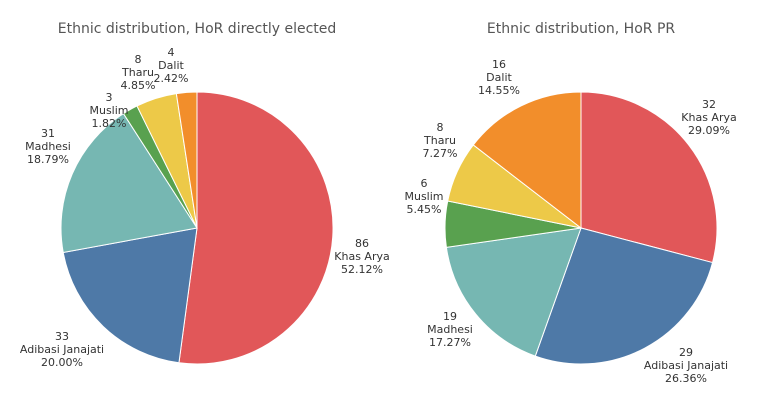 This screenshot has width=768, height=416. Describe the element at coordinates (581, 29) in the screenshot. I see `chart-title: Ethnic distribution, HoR PR` at that location.